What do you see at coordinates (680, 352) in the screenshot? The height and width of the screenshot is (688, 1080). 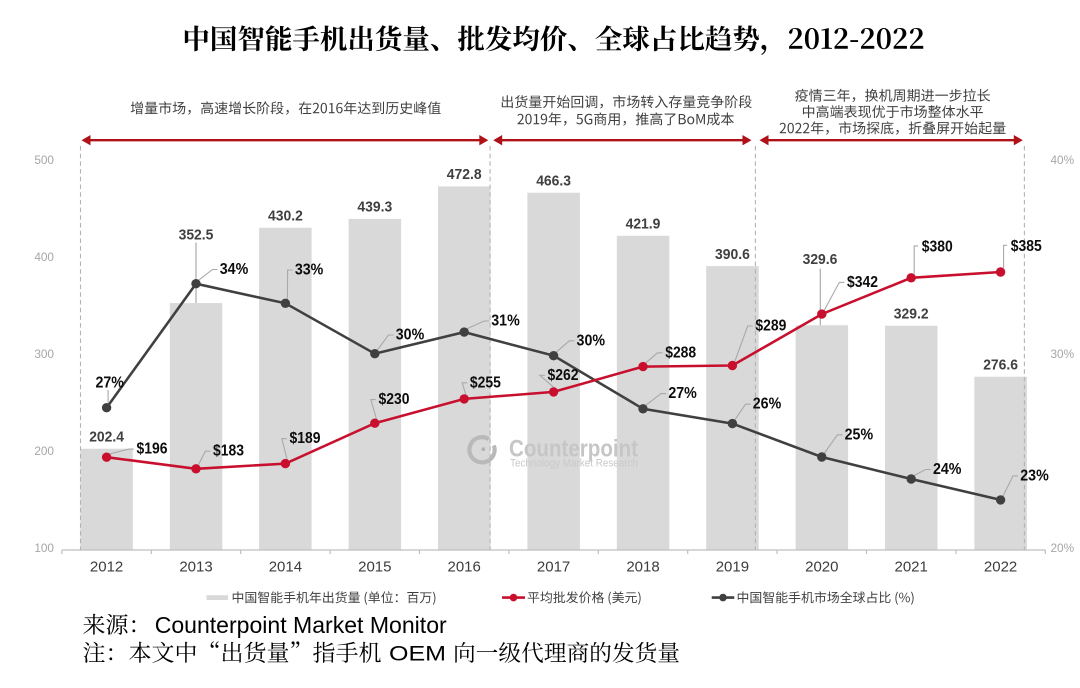 I see `svg-text: $288` at bounding box center [680, 352].